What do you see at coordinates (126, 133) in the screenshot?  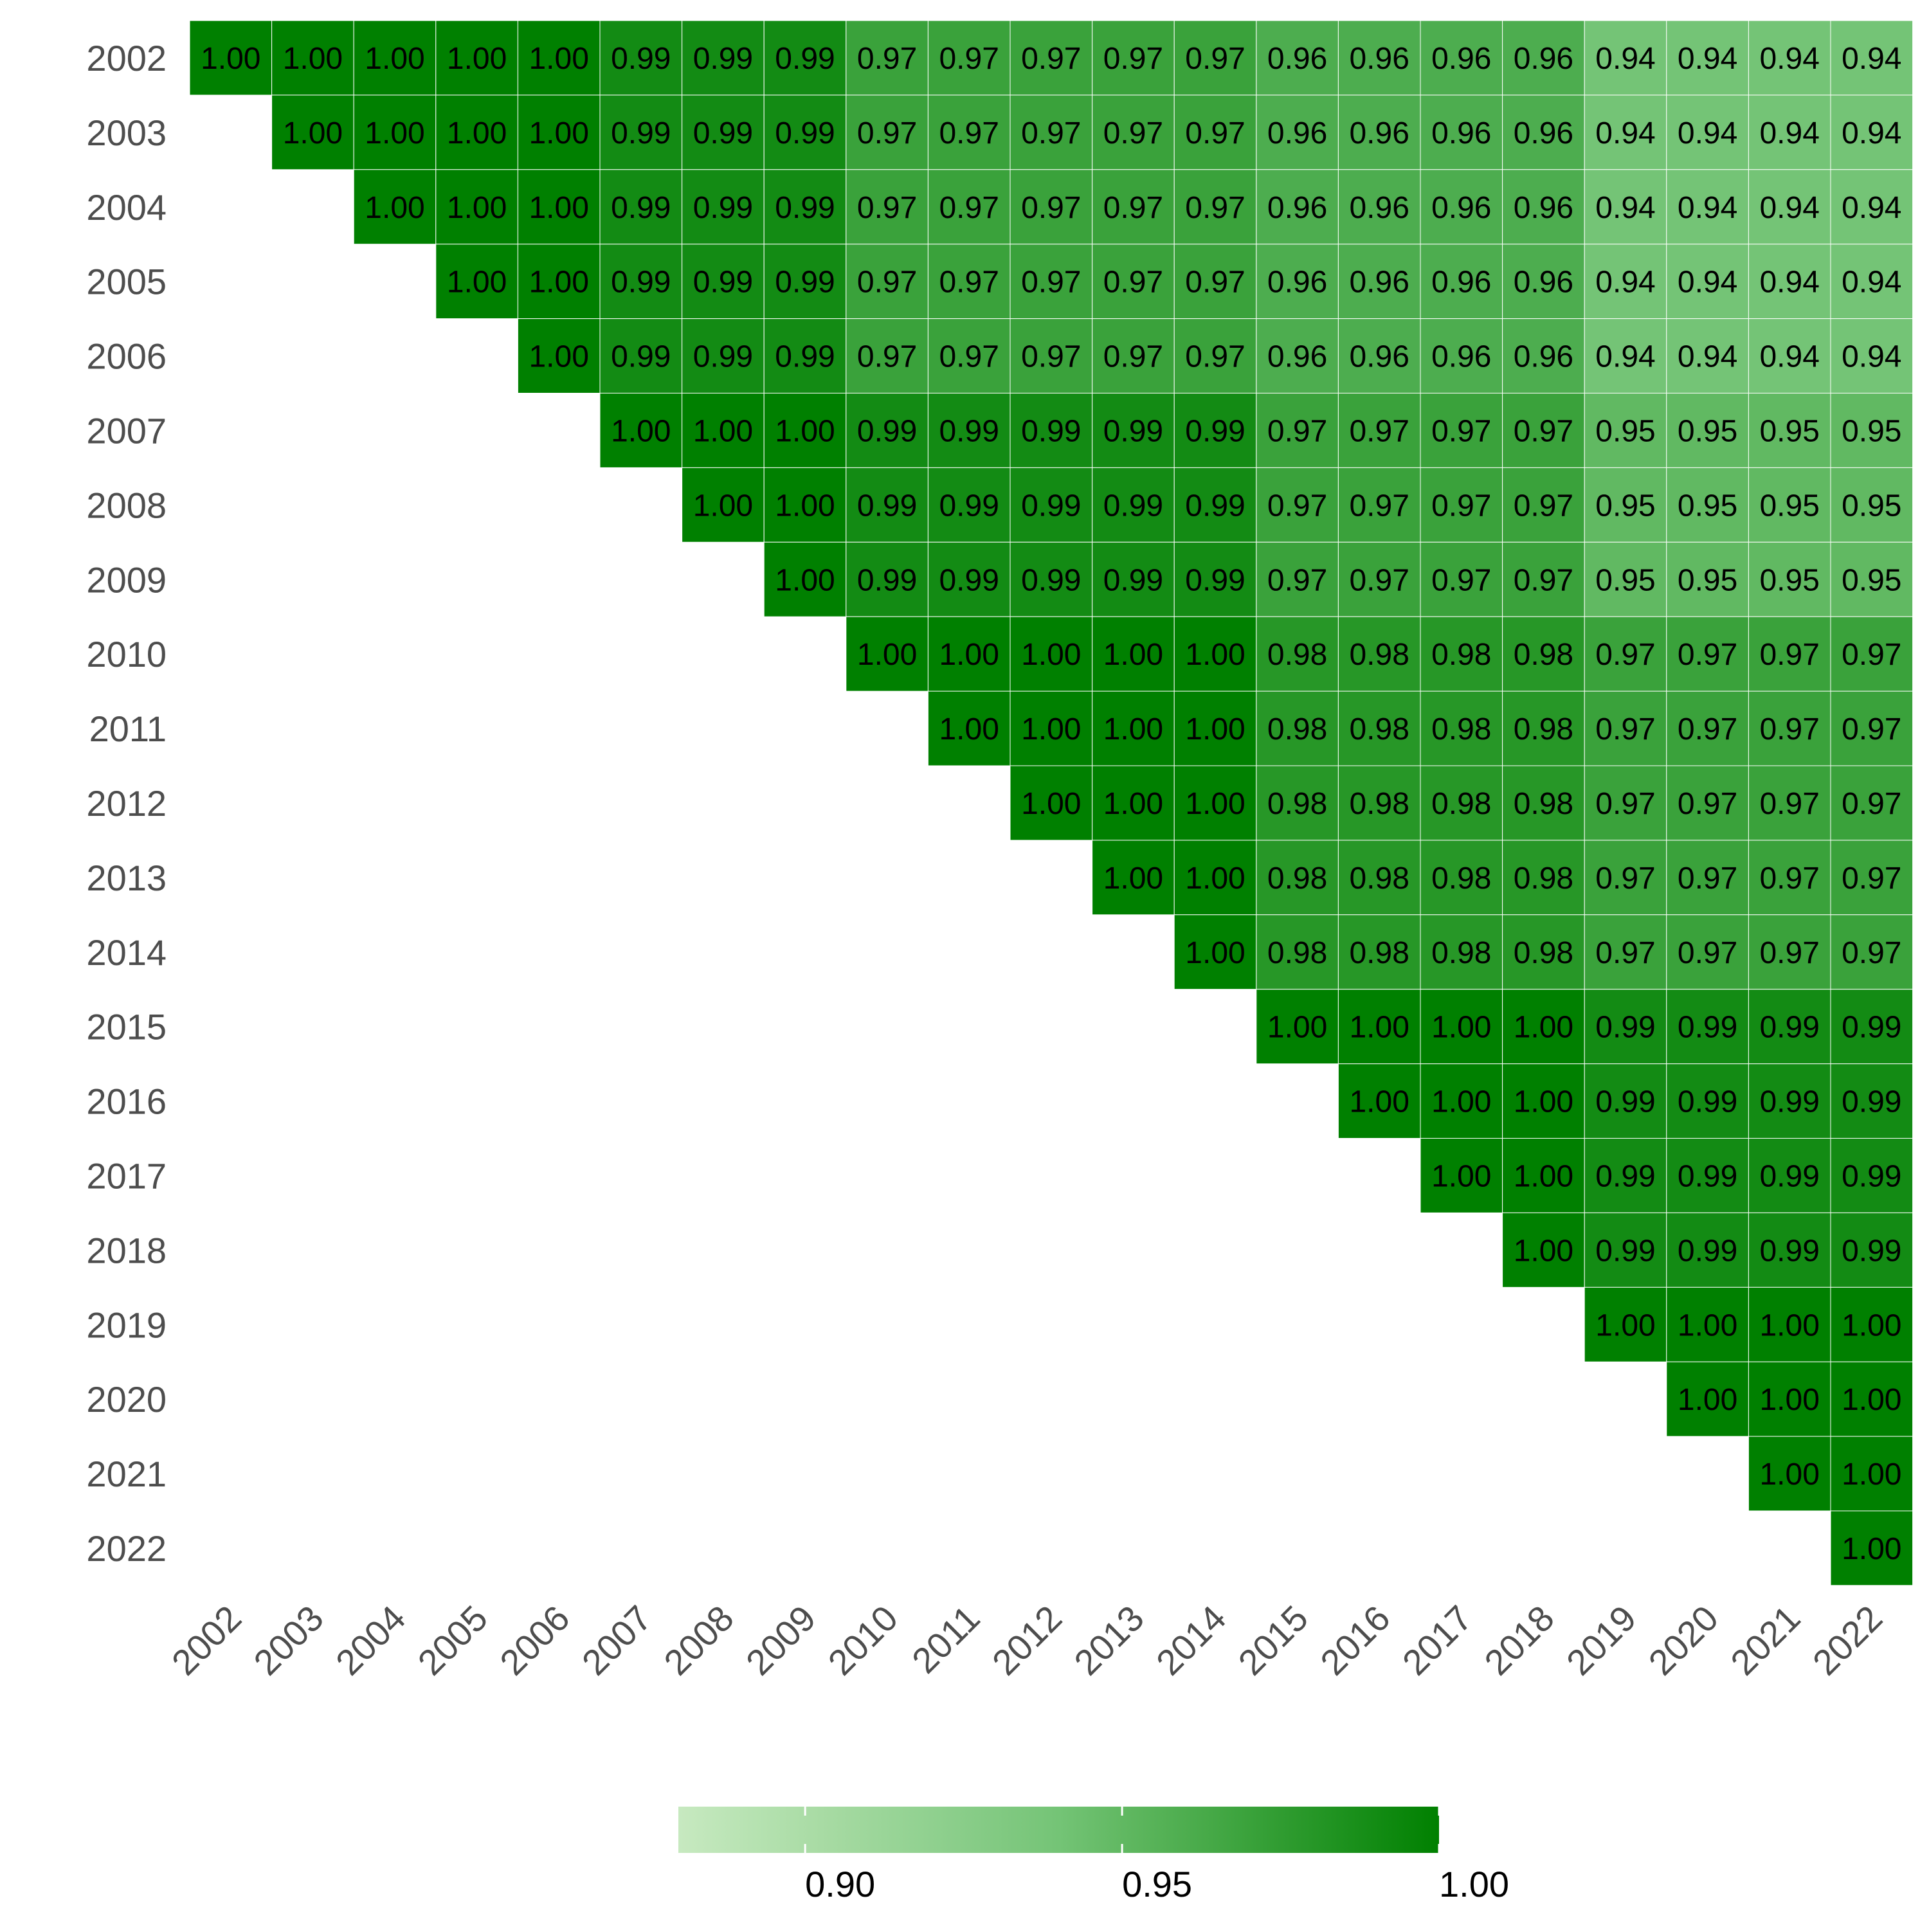 I see `row-label: 2003` at bounding box center [126, 133].